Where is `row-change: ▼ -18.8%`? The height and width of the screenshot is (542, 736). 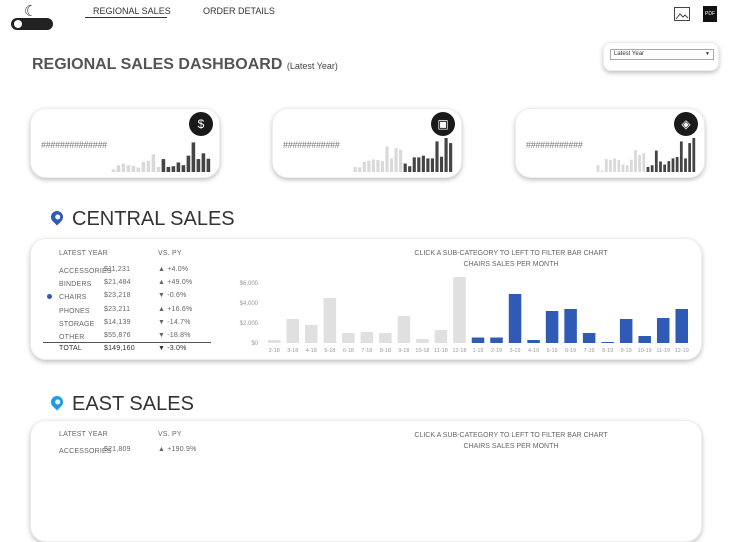 row-change: ▼ -18.8% is located at coordinates (174, 335).